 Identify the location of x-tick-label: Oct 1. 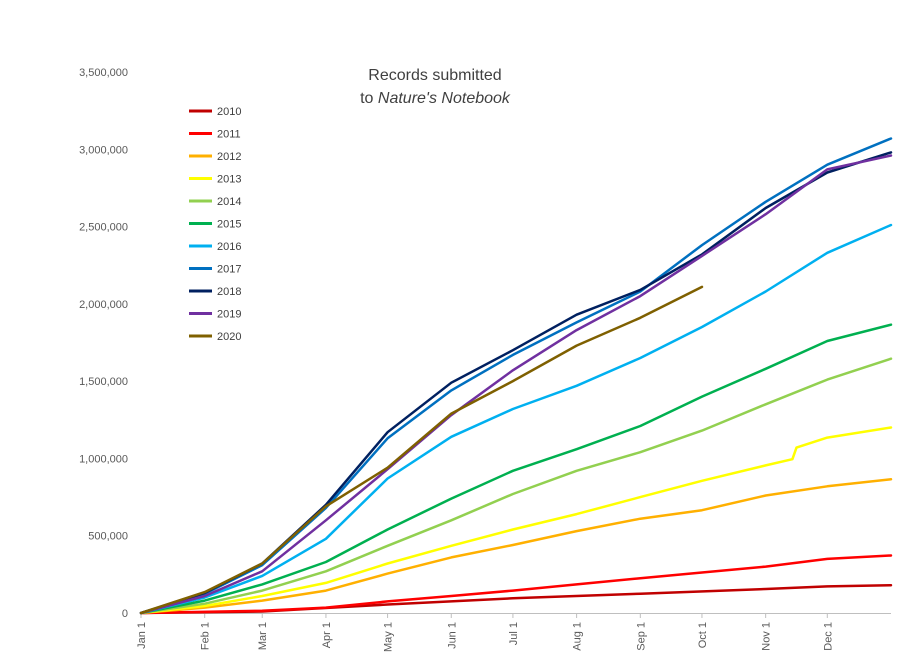
(703, 635).